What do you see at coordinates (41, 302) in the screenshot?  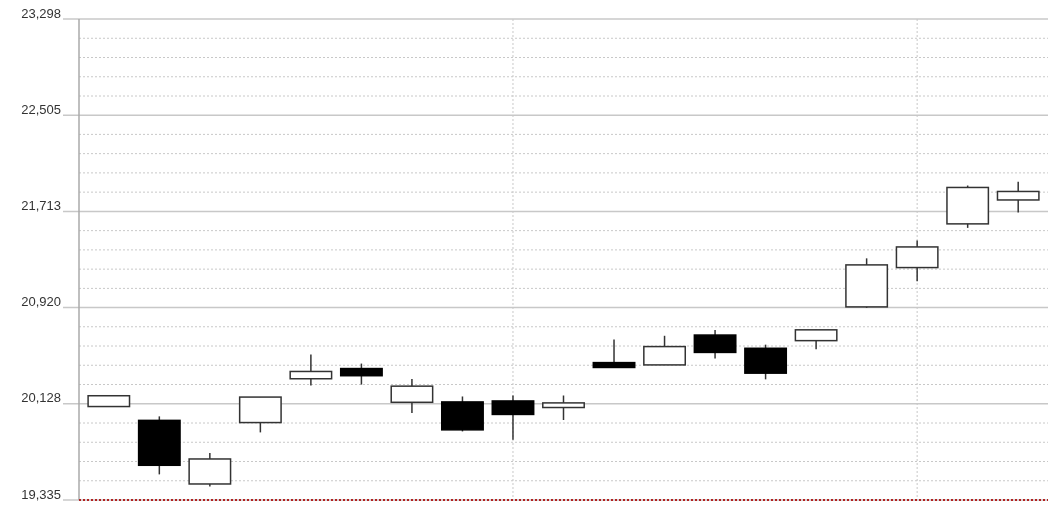 I see `y-tick-label: 20,920` at bounding box center [41, 302].